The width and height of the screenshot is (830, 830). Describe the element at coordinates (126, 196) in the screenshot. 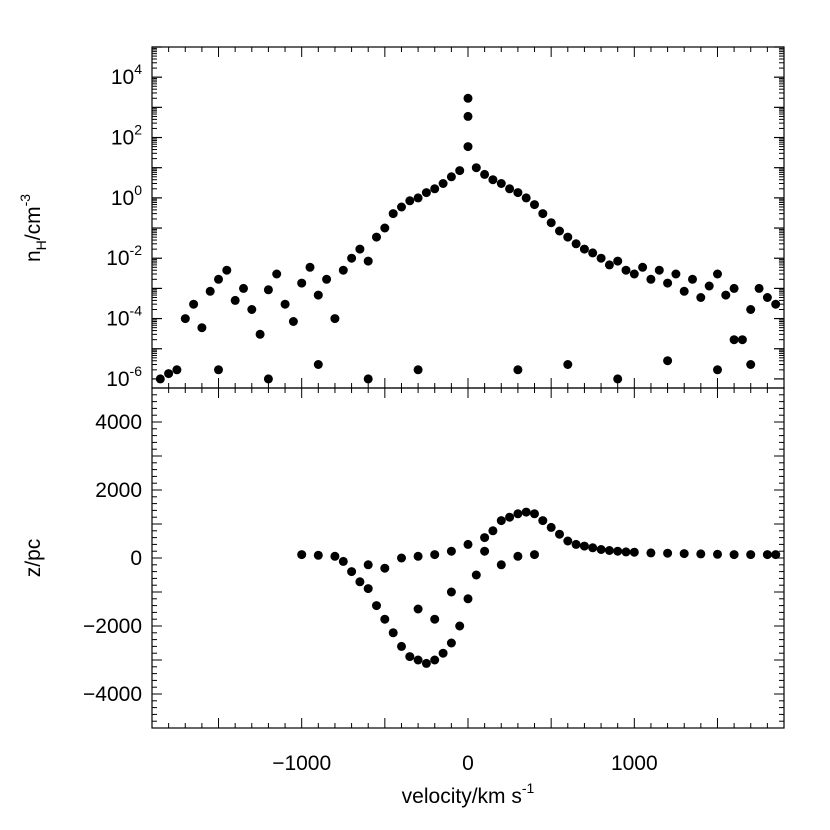

I see `density-y-tick-label: 10⁰` at that location.